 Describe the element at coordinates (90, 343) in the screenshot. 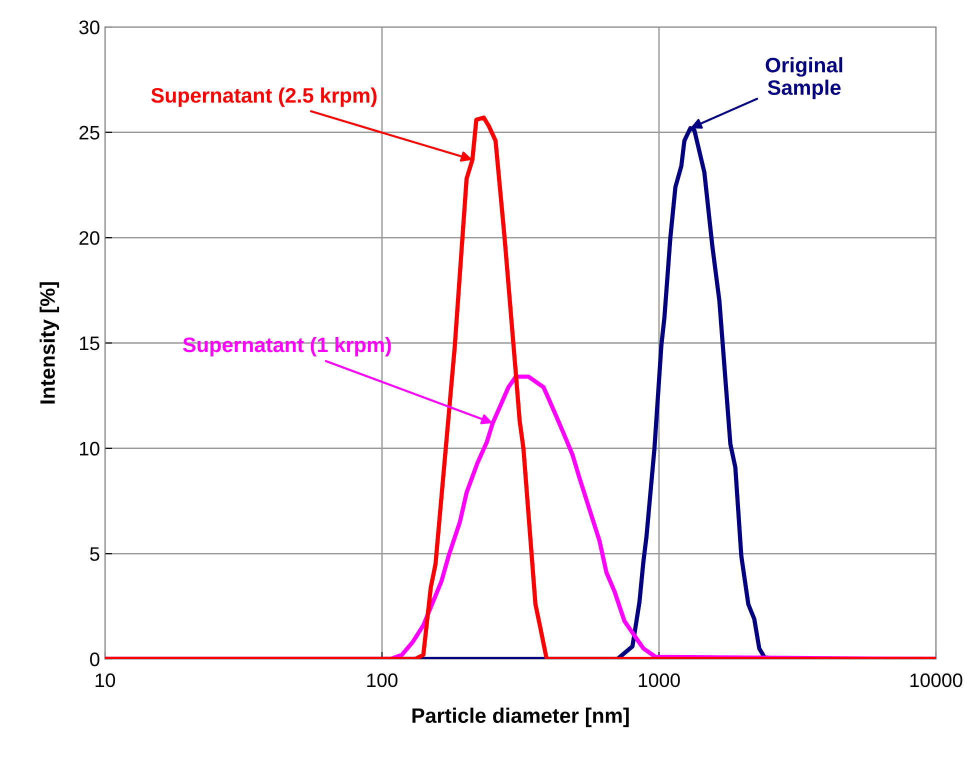

I see `y-tick-label: 15` at that location.